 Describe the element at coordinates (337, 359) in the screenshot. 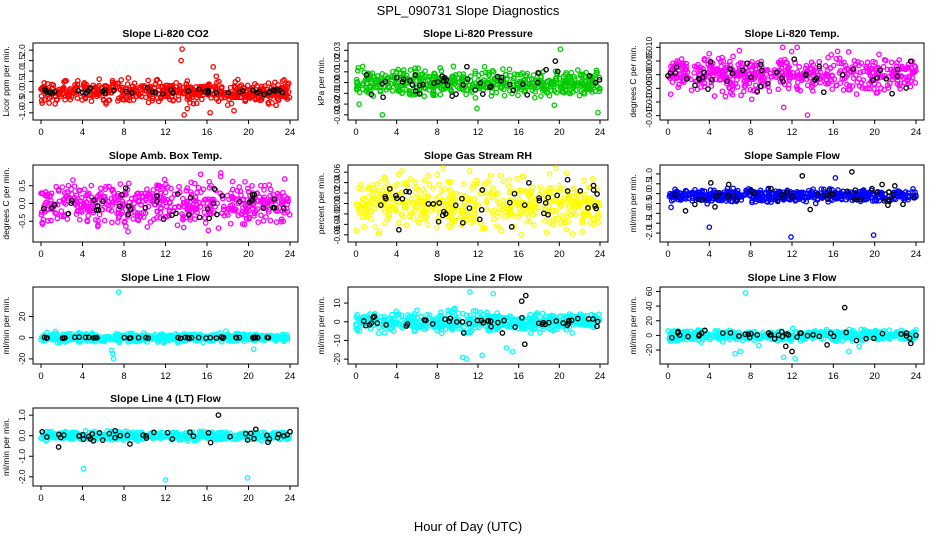

I see `y-tick-label: -20` at that location.